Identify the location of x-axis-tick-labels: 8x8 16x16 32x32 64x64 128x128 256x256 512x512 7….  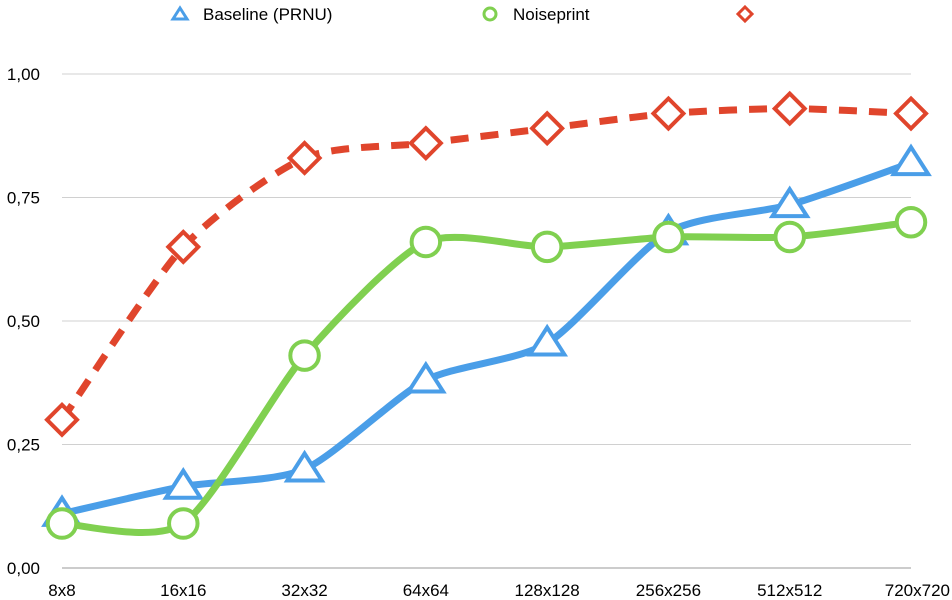
(499, 590).